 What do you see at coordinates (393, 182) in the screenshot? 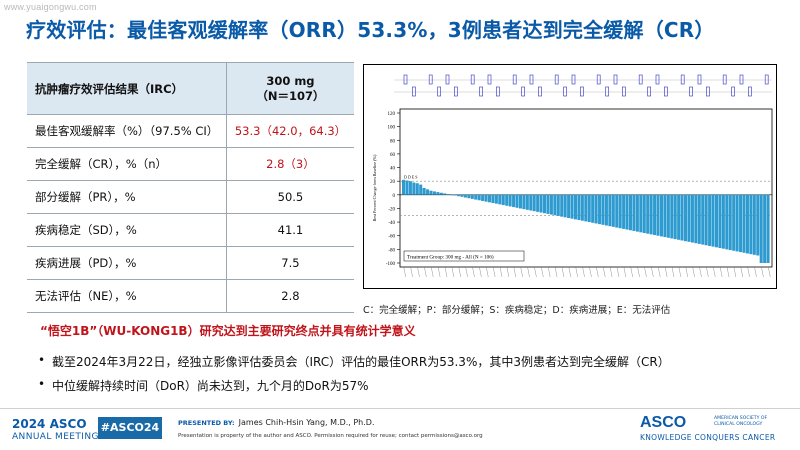
I see `y-tick-label: 20` at bounding box center [393, 182].